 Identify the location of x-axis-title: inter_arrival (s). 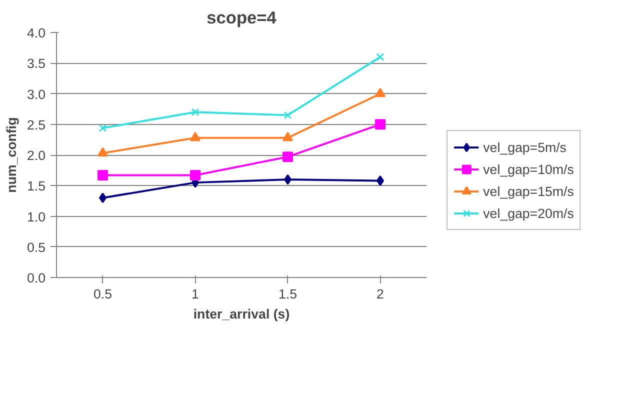
(241, 314).